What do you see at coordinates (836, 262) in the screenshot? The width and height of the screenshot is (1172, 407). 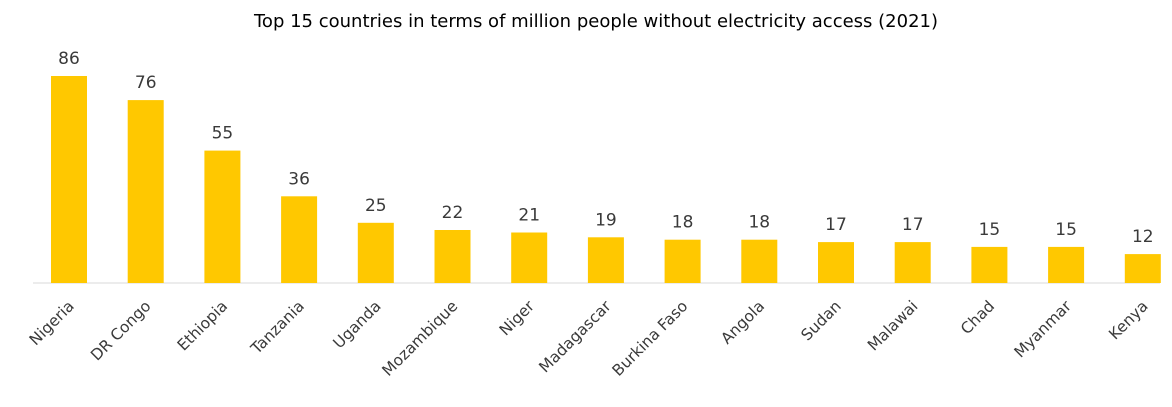 I see `bar-sudan` at bounding box center [836, 262].